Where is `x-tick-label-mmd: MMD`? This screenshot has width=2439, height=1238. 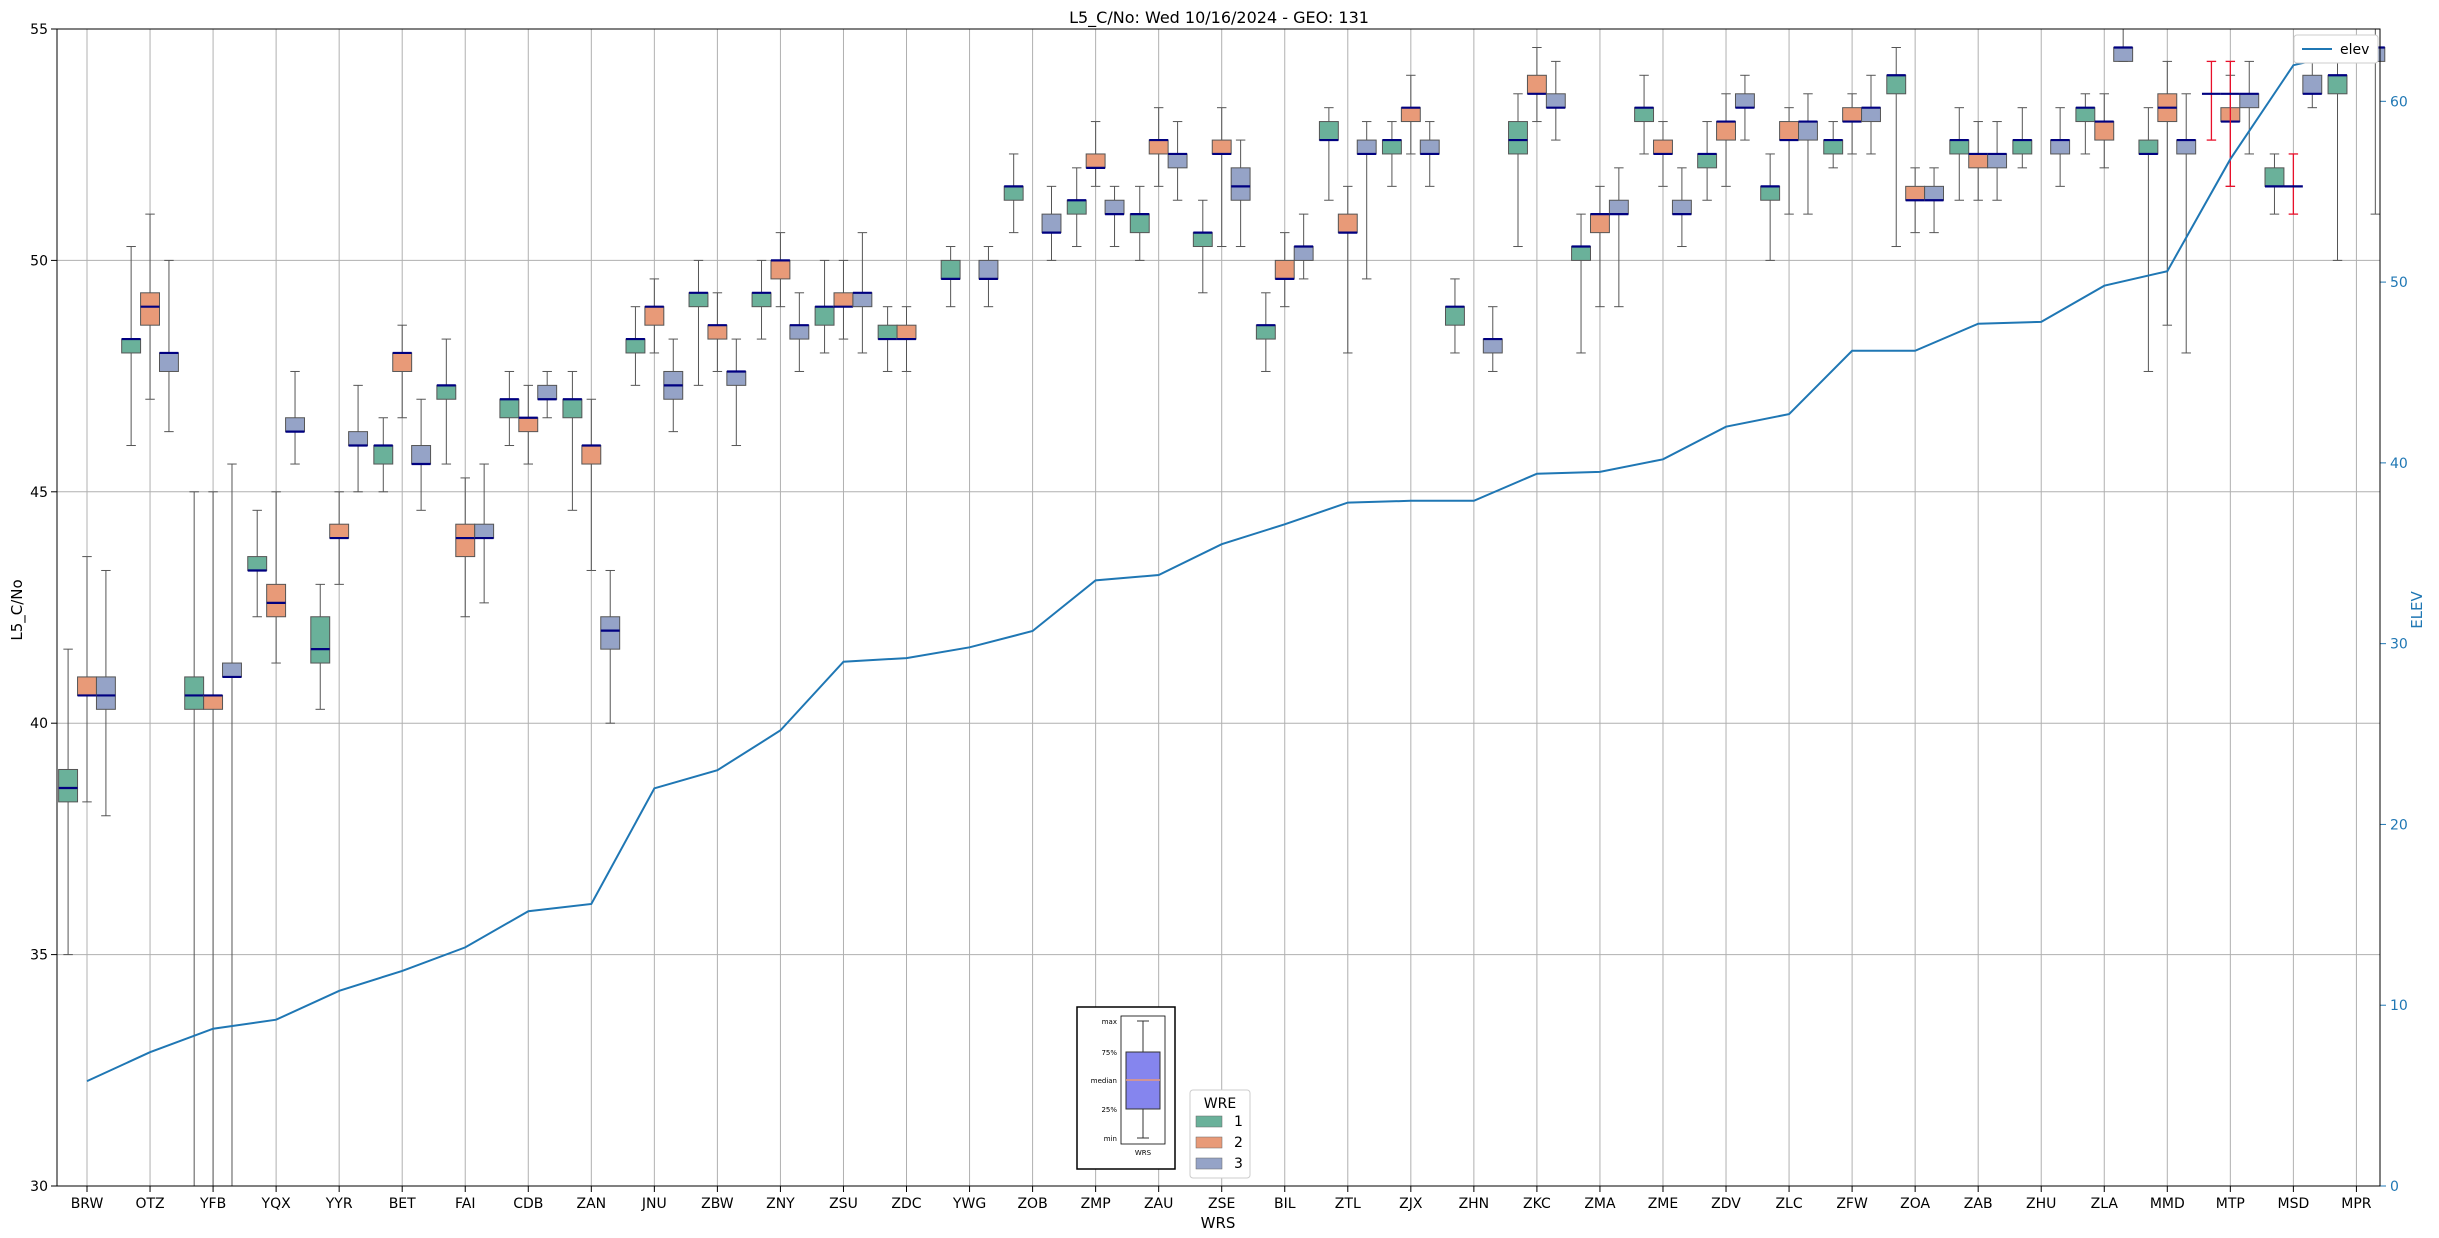 x-tick-label-mmd: MMD is located at coordinates (2167, 1204).